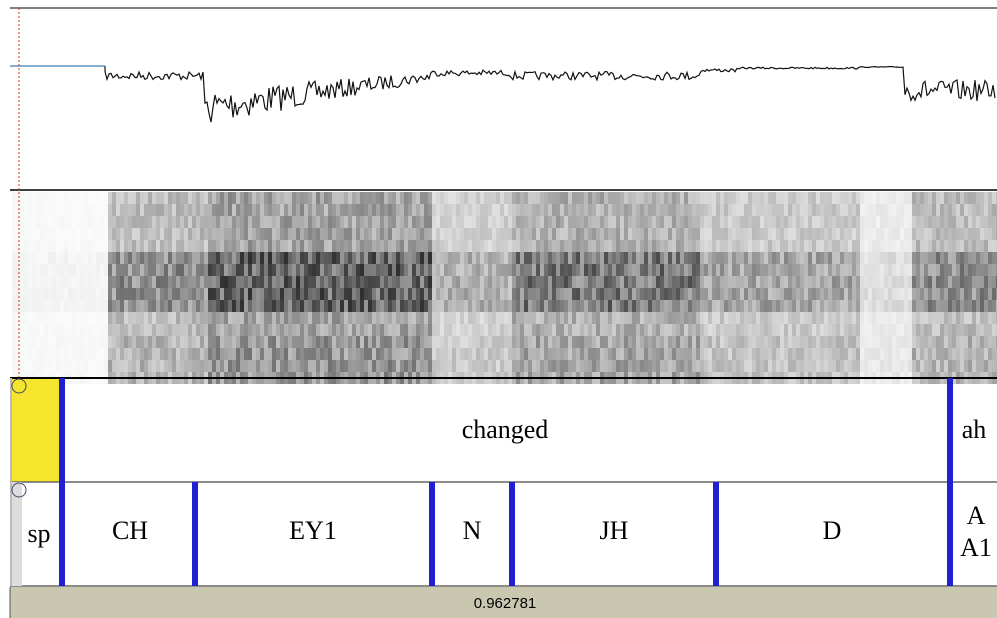 This screenshot has height=618, width=997. What do you see at coordinates (976, 515) in the screenshot?
I see `phone-label: A` at bounding box center [976, 515].